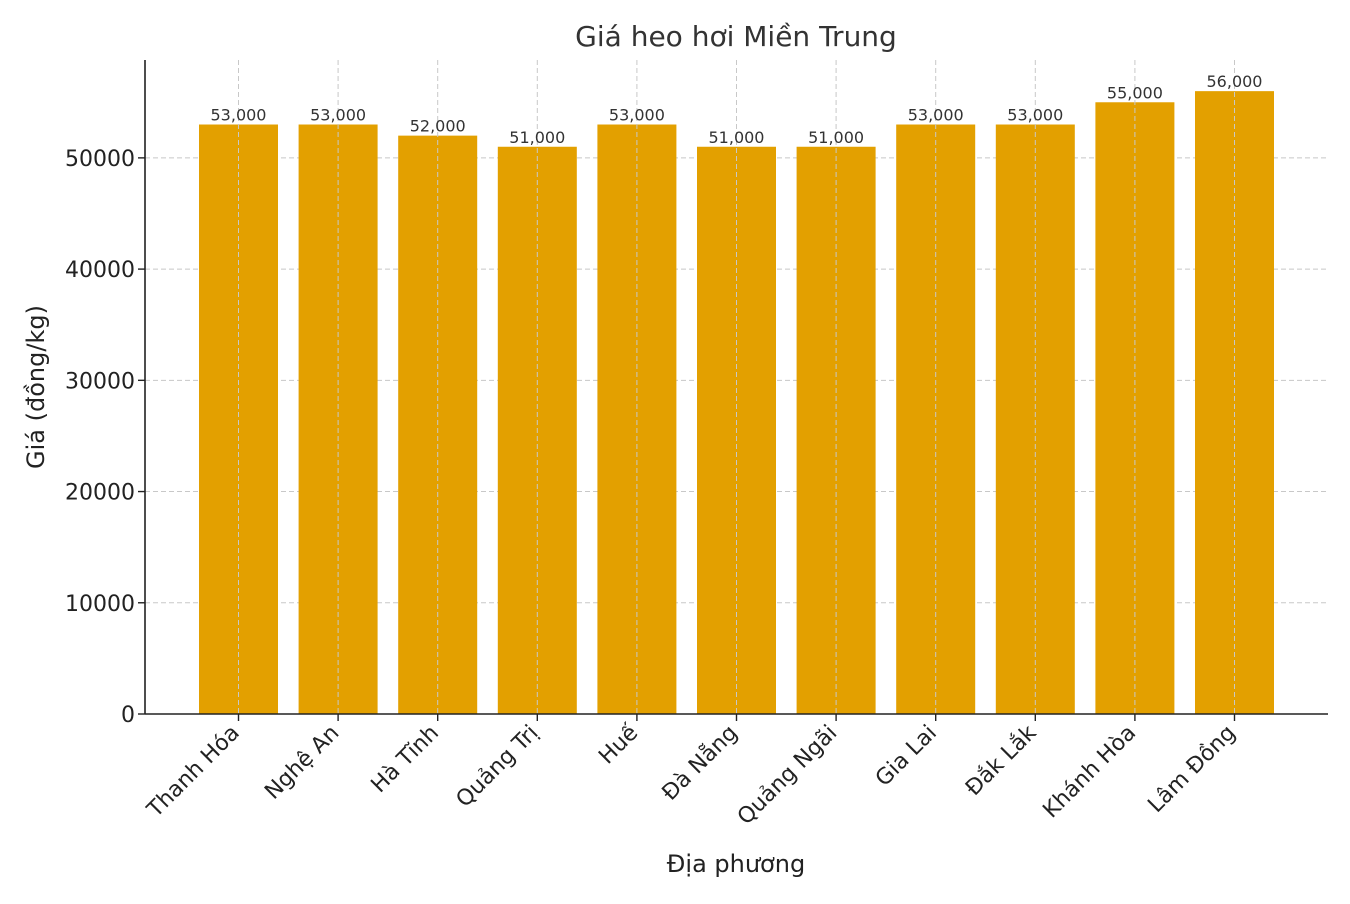  Describe the element at coordinates (100, 159) in the screenshot. I see `y-tick-label: 50000` at that location.